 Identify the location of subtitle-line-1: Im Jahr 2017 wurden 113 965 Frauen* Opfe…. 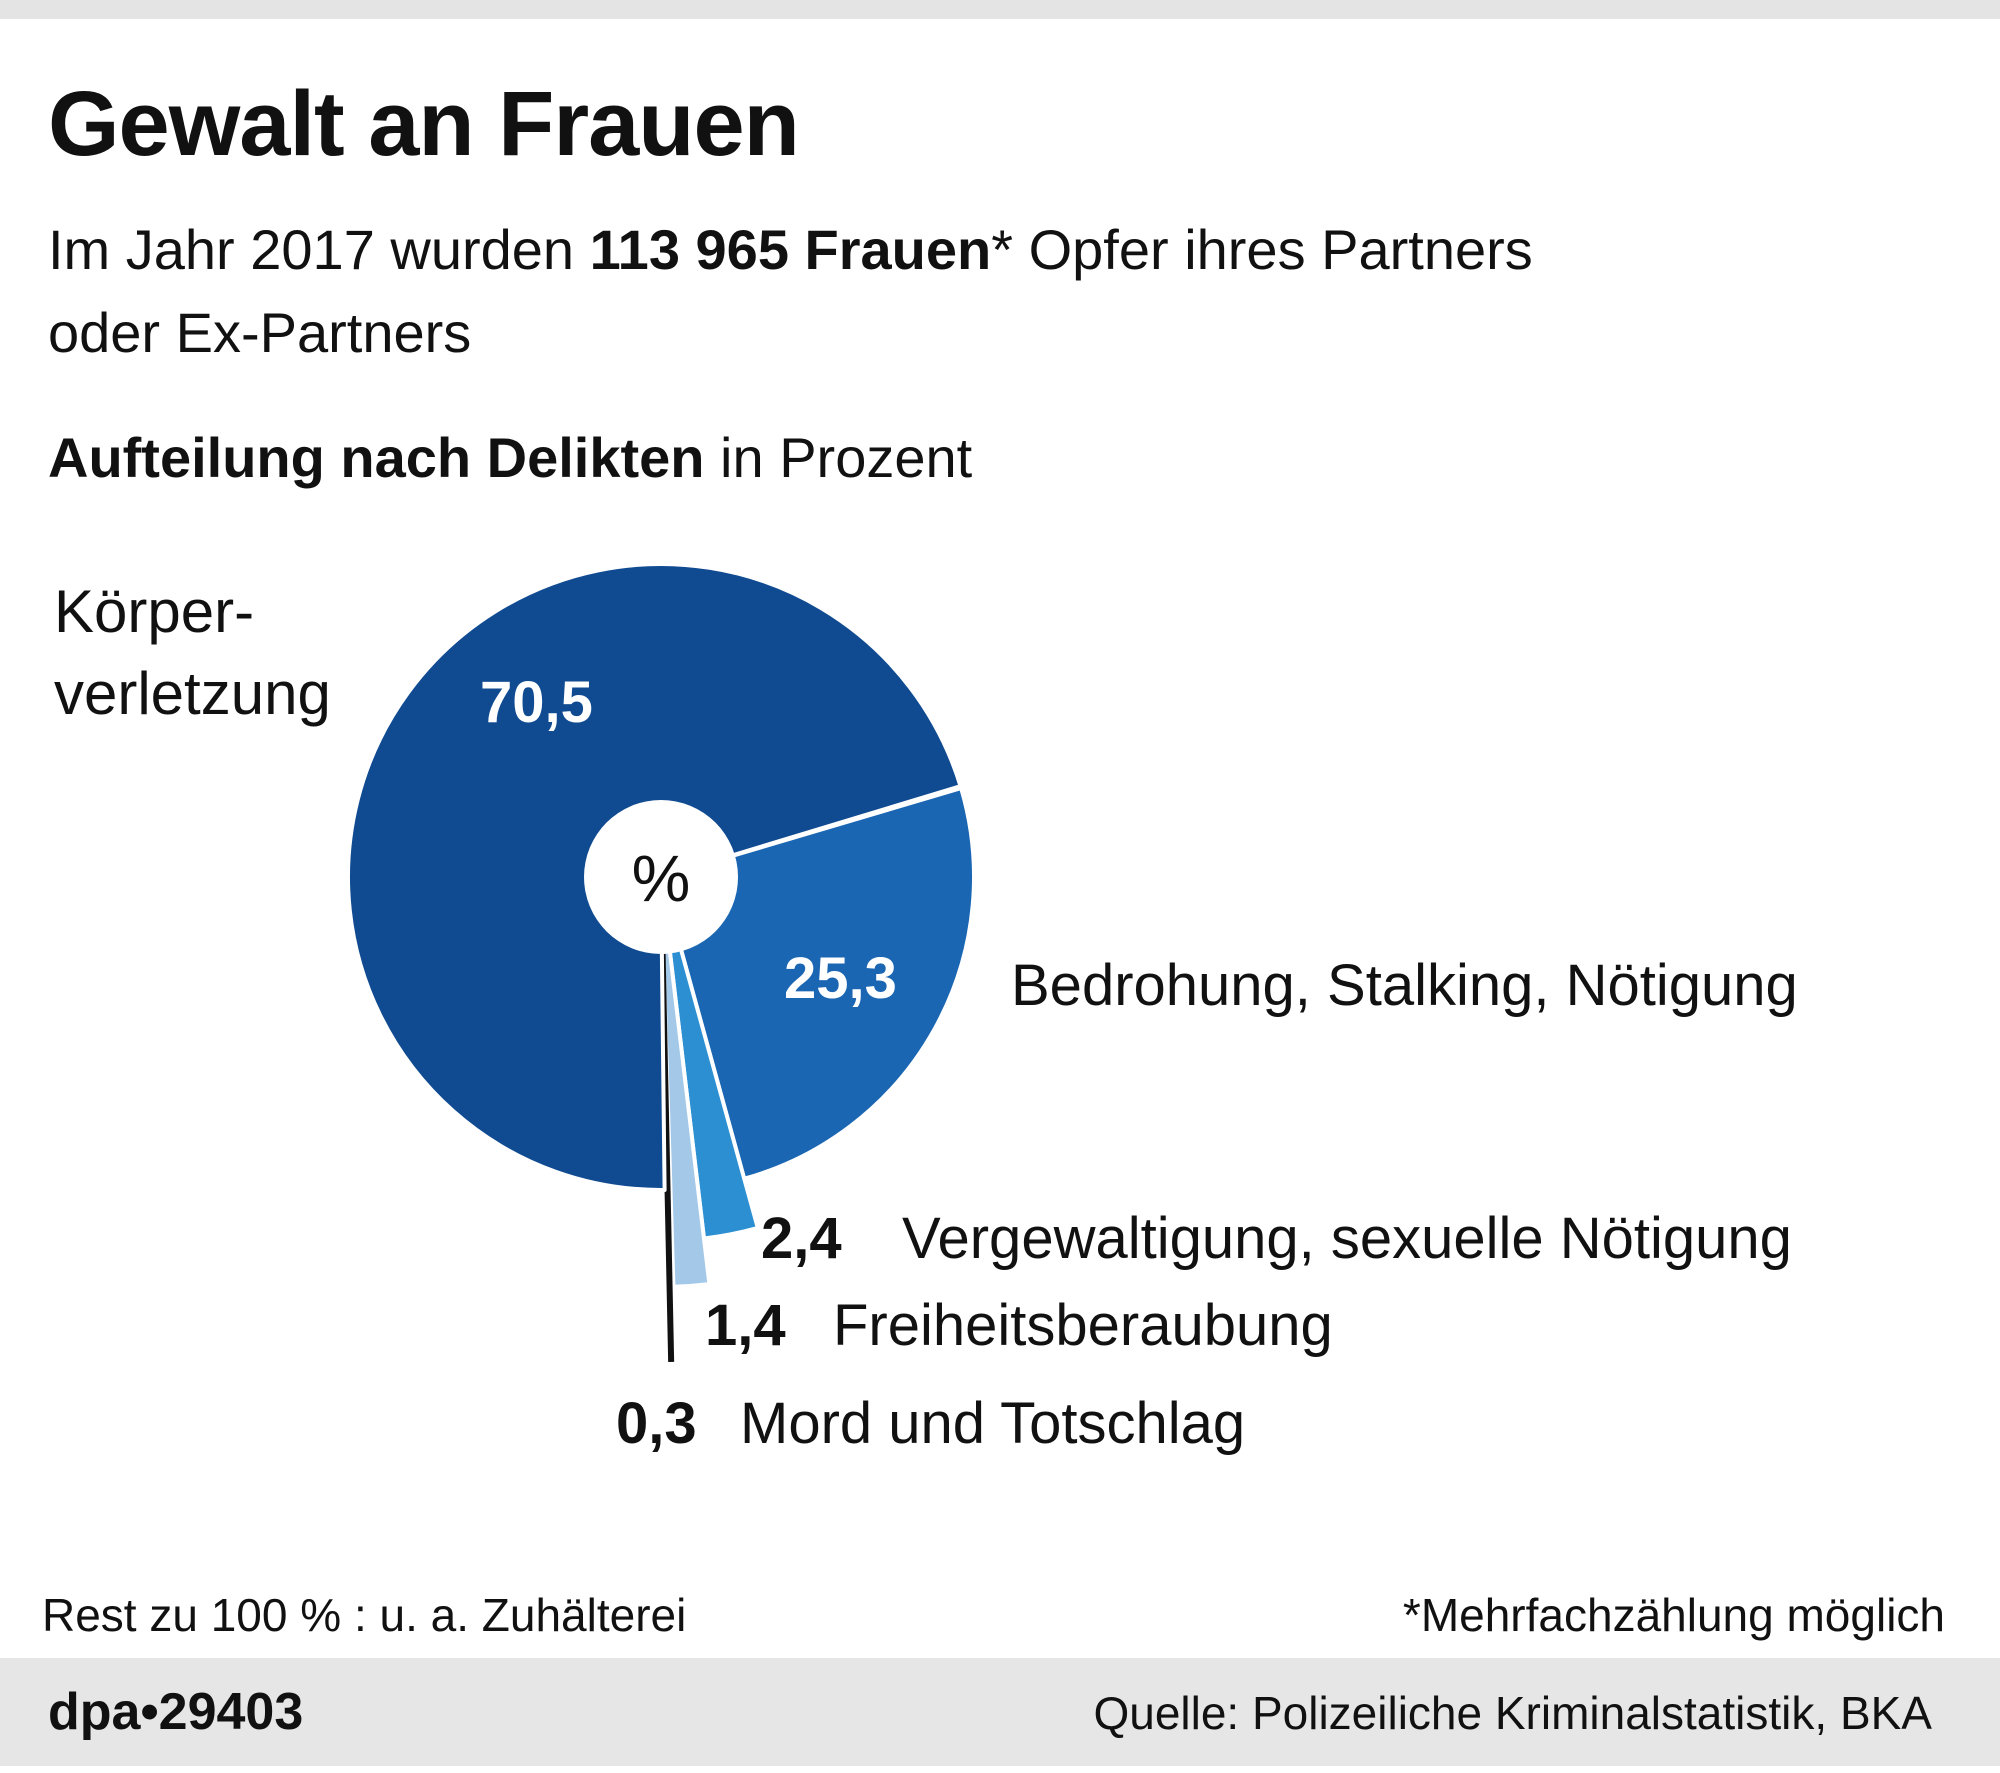
(790, 250).